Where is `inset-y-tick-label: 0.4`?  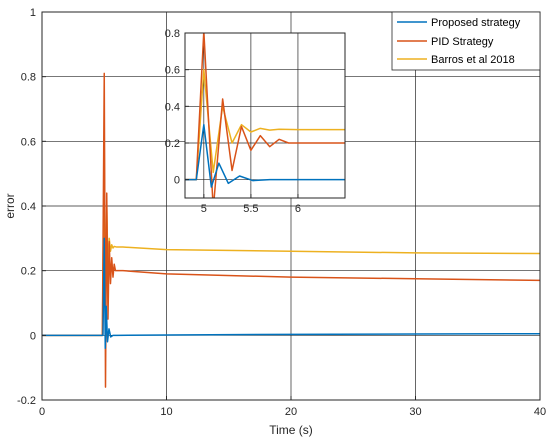
inset-y-tick-label: 0.4 is located at coordinates (172, 107).